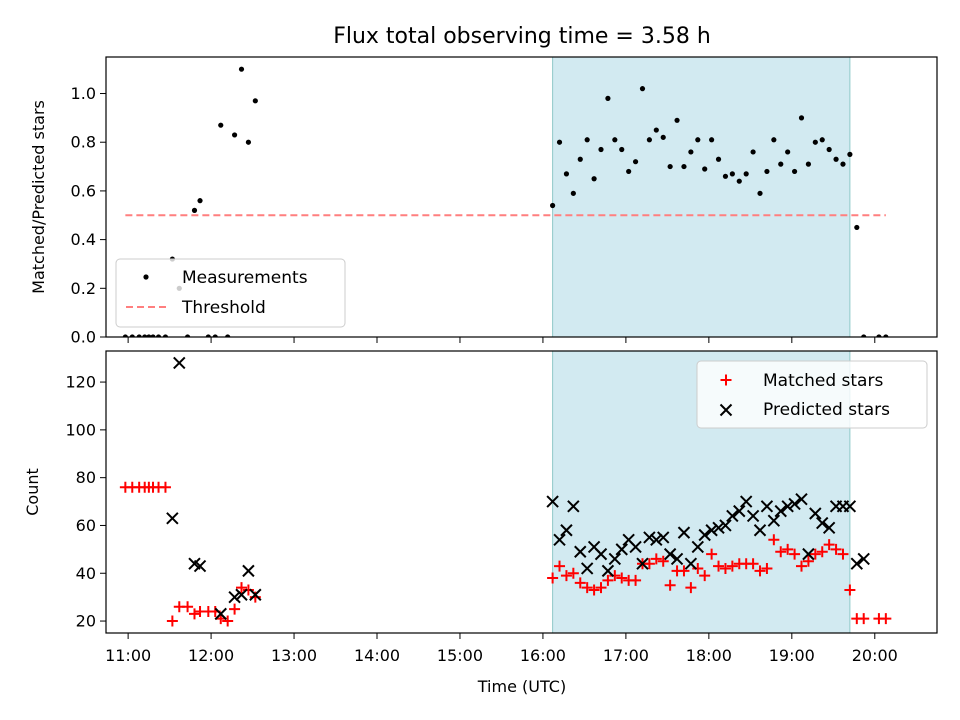 This screenshot has height=720, width=960. Describe the element at coordinates (86, 525) in the screenshot. I see `y-tick-label: 60` at that location.